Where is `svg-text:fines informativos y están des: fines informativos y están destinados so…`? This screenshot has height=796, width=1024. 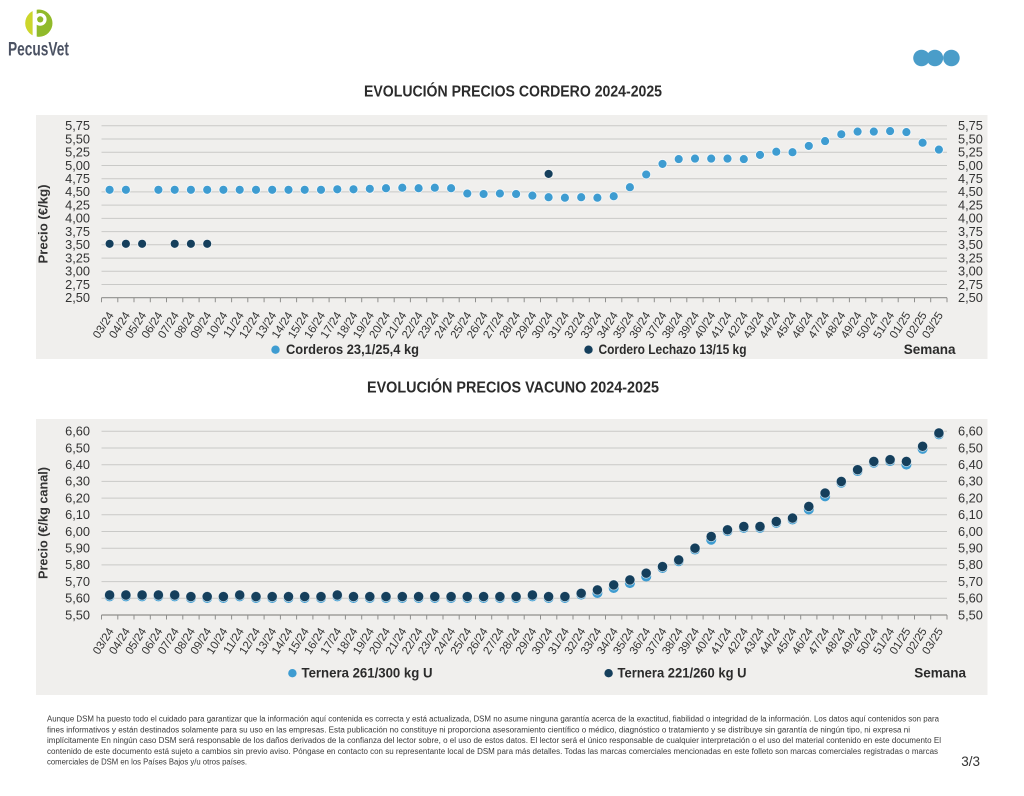 svg-text:fines informativos y están des: fines informativos y están destinados so… is located at coordinates (478, 729).